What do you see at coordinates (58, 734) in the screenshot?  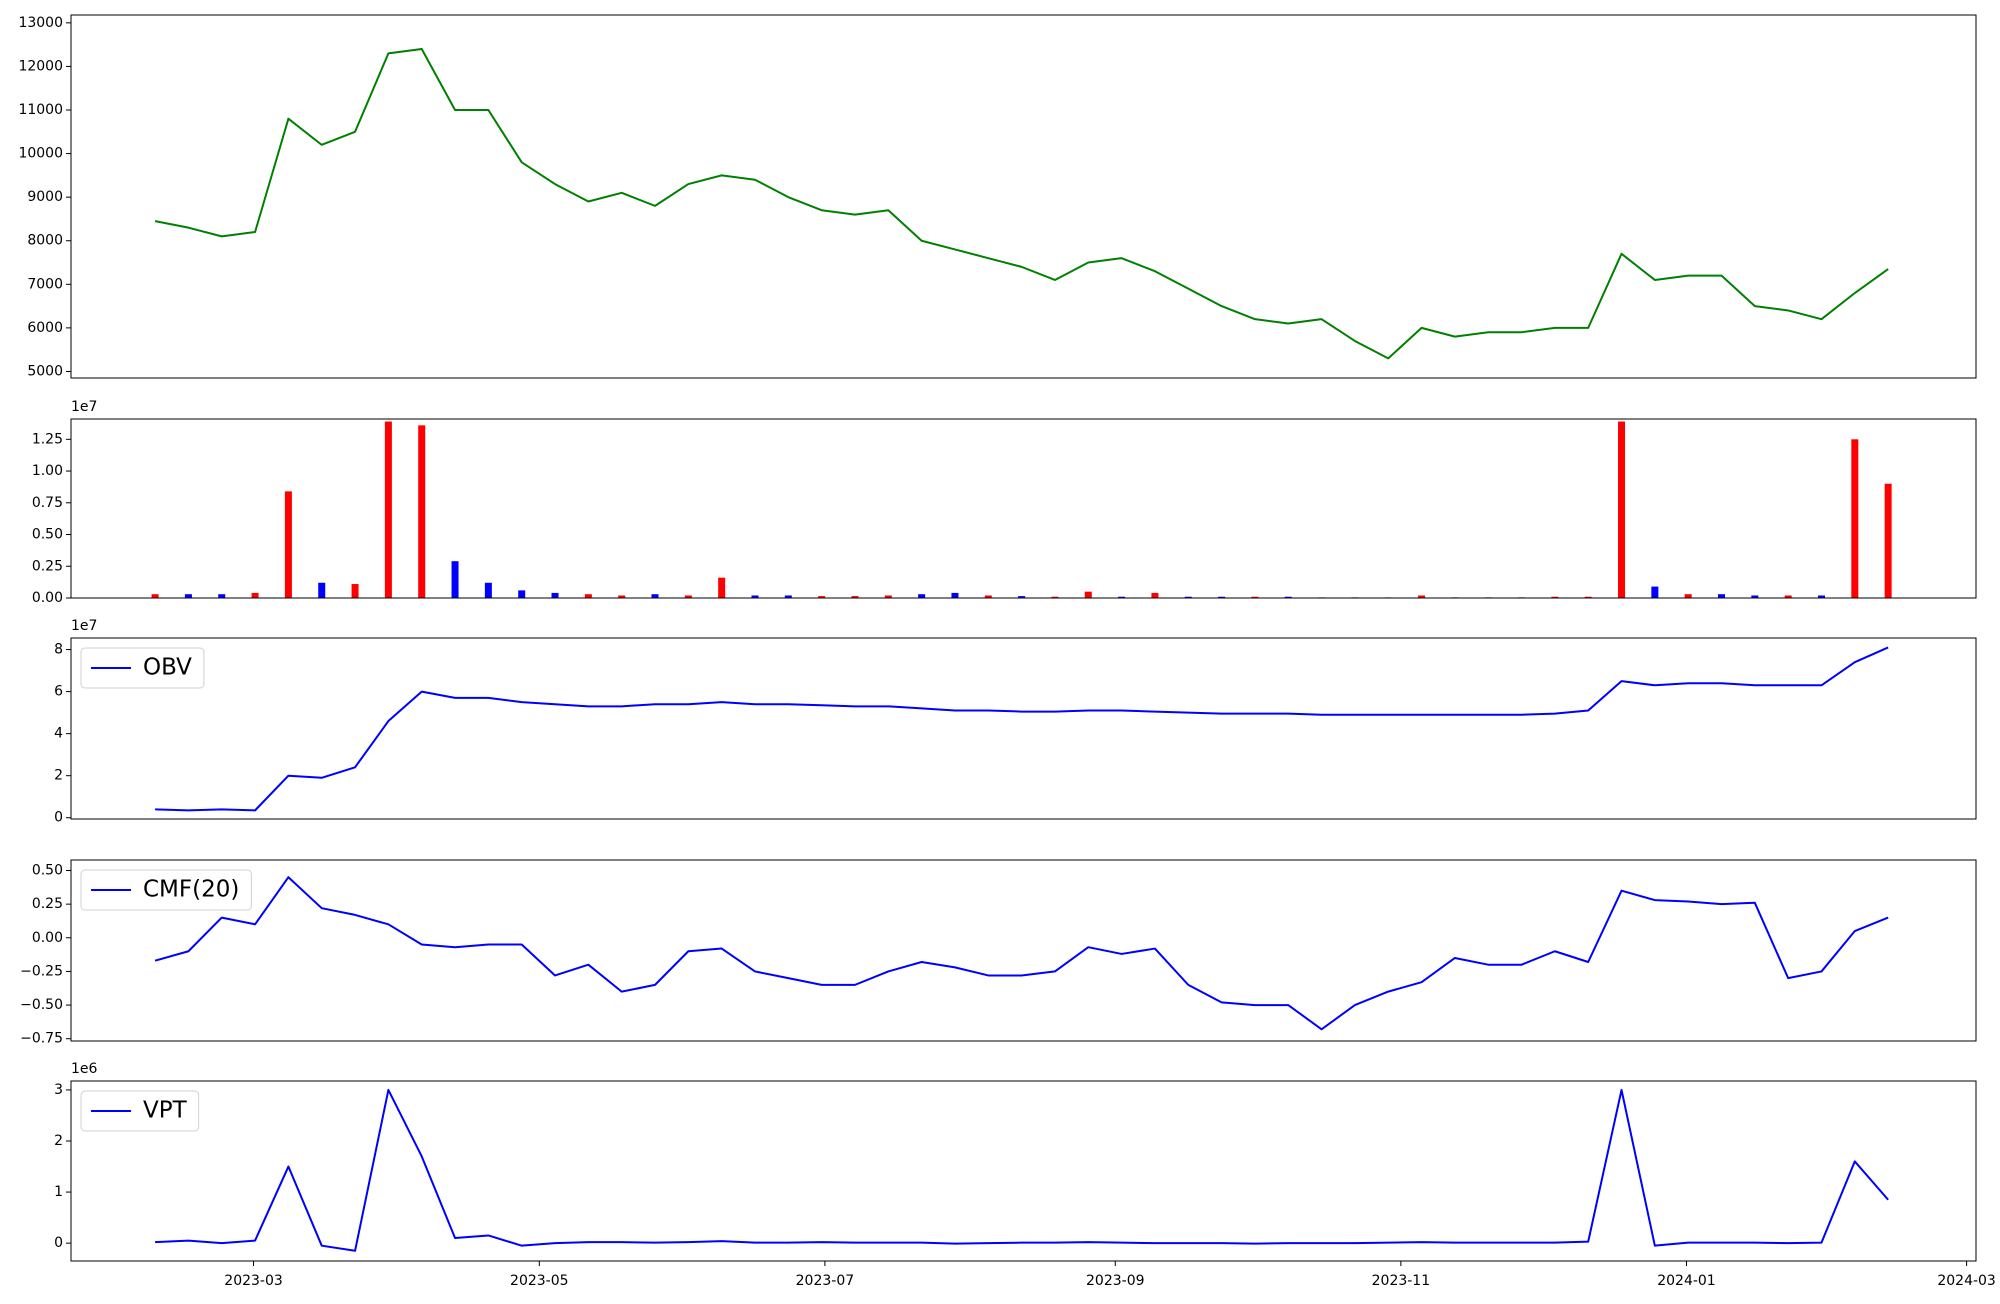 I see `y-tick-label: 4` at bounding box center [58, 734].